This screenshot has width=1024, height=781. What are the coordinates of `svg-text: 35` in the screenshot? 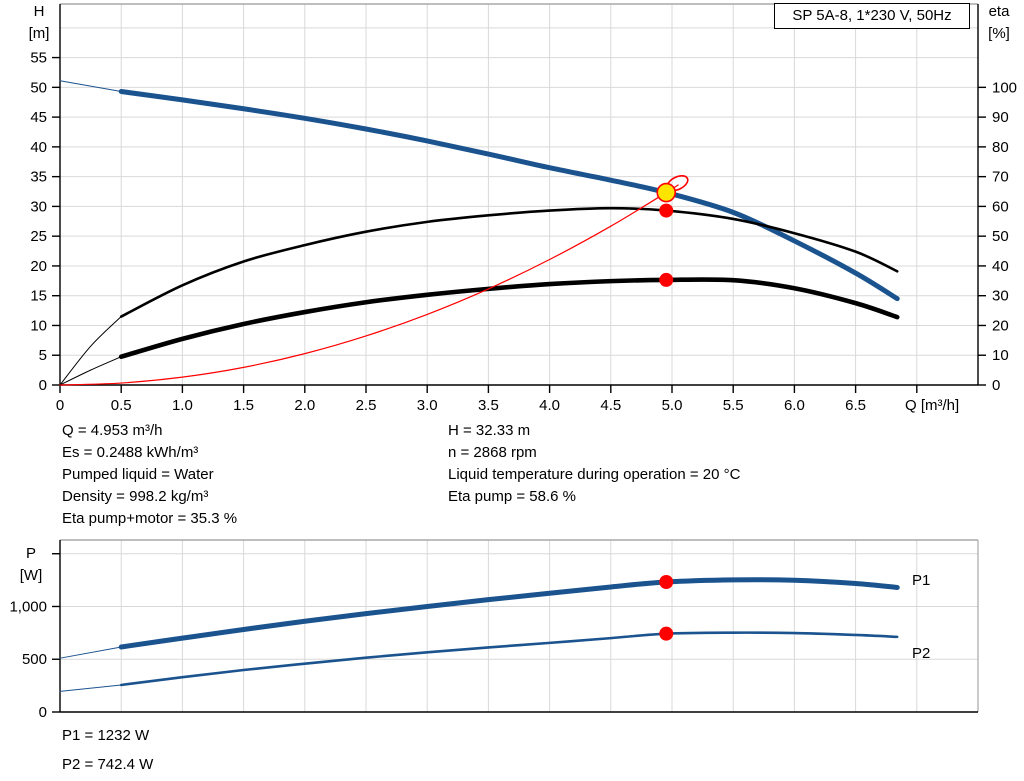 It's located at (38, 177).